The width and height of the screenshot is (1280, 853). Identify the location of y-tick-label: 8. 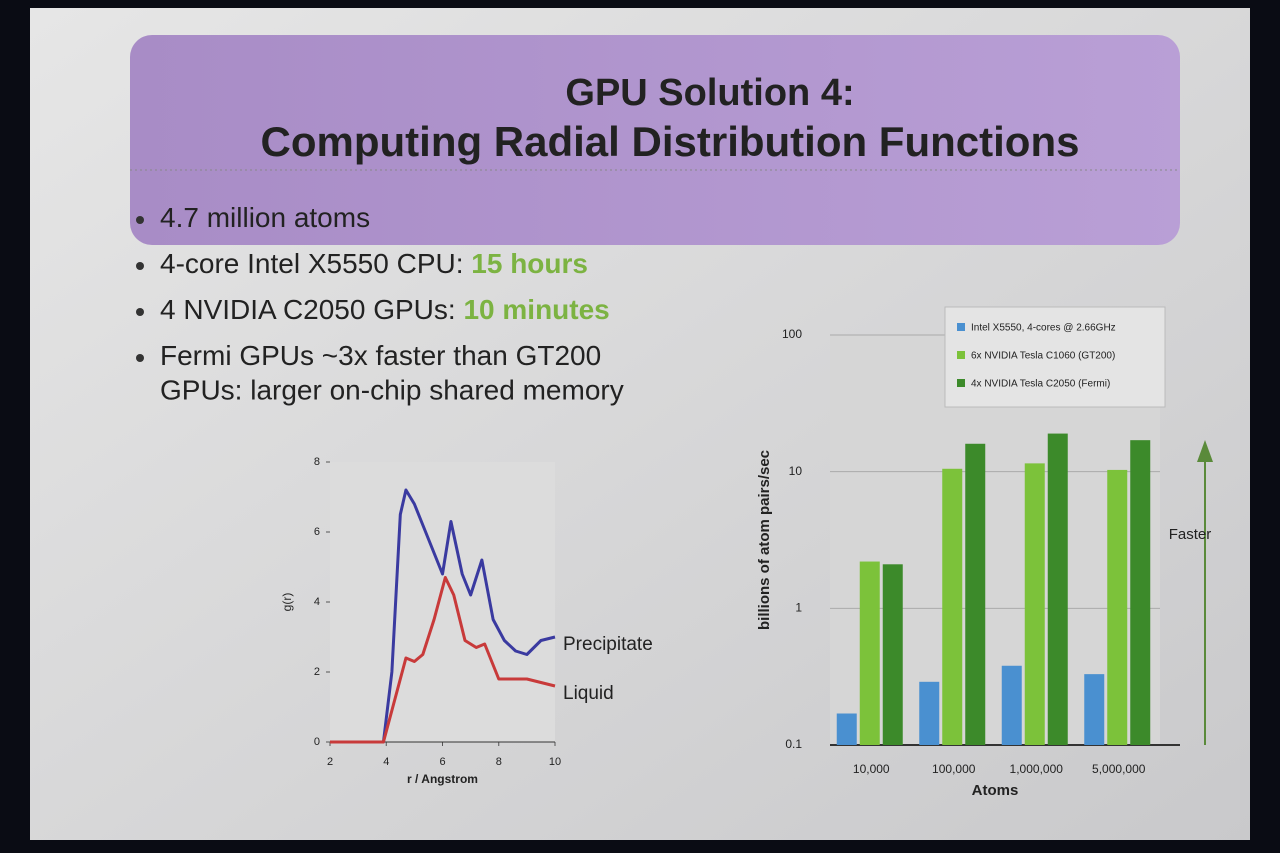
(317, 462).